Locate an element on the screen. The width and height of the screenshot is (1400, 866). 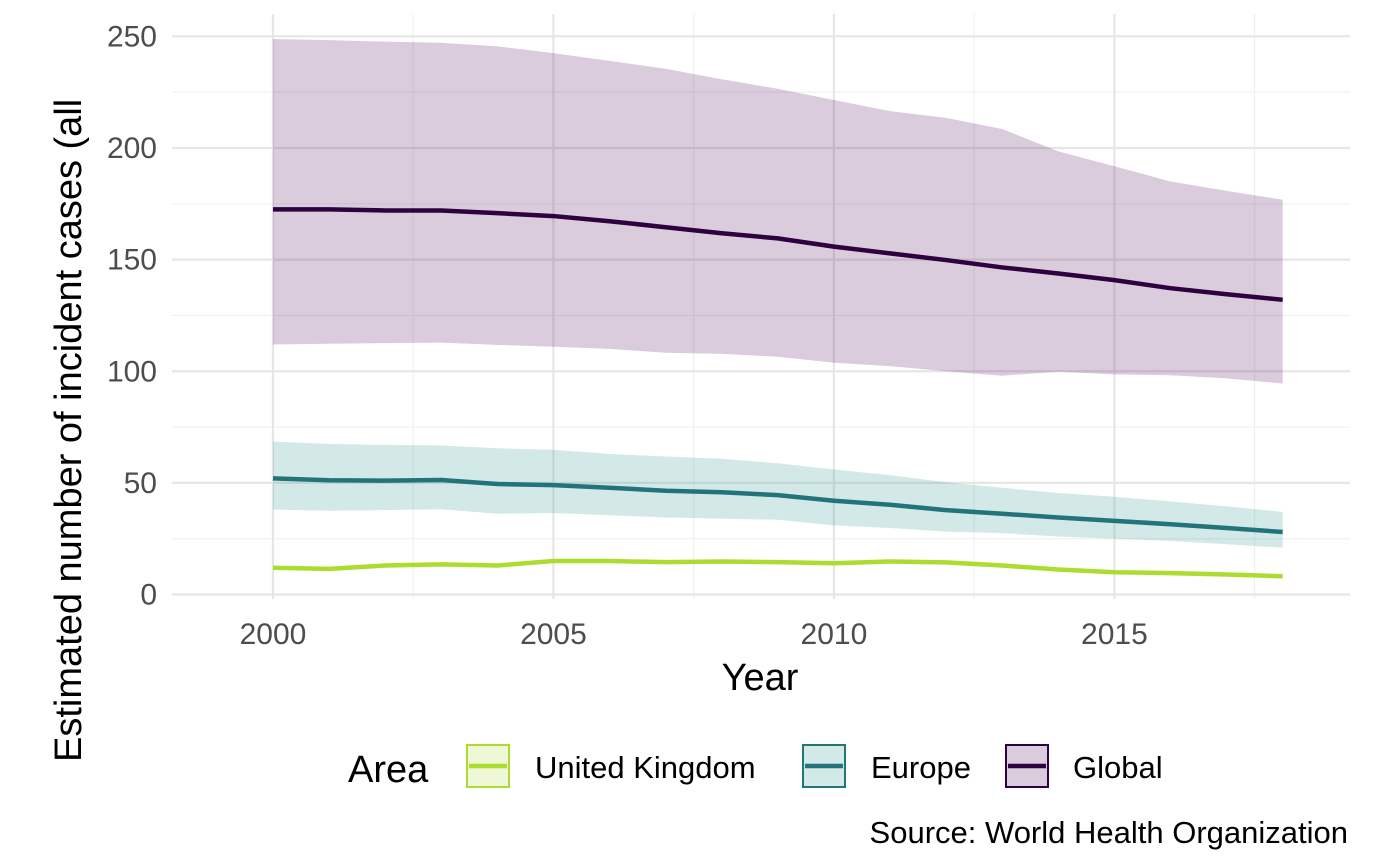
y-axis-title: Estimated number of incident cases (all is located at coordinates (69, 430).